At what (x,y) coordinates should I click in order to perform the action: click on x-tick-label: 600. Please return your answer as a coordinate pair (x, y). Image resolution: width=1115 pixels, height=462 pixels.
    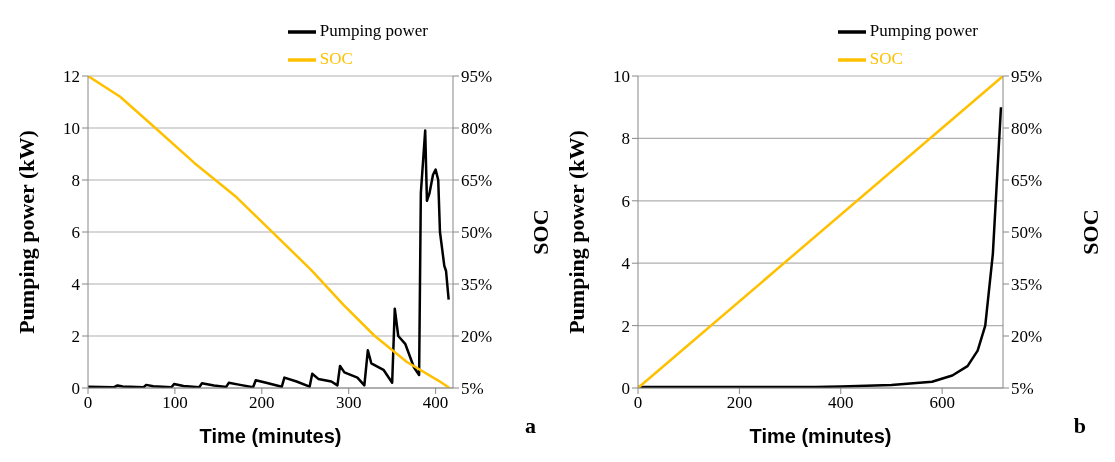
    Looking at the image, I should click on (942, 403).